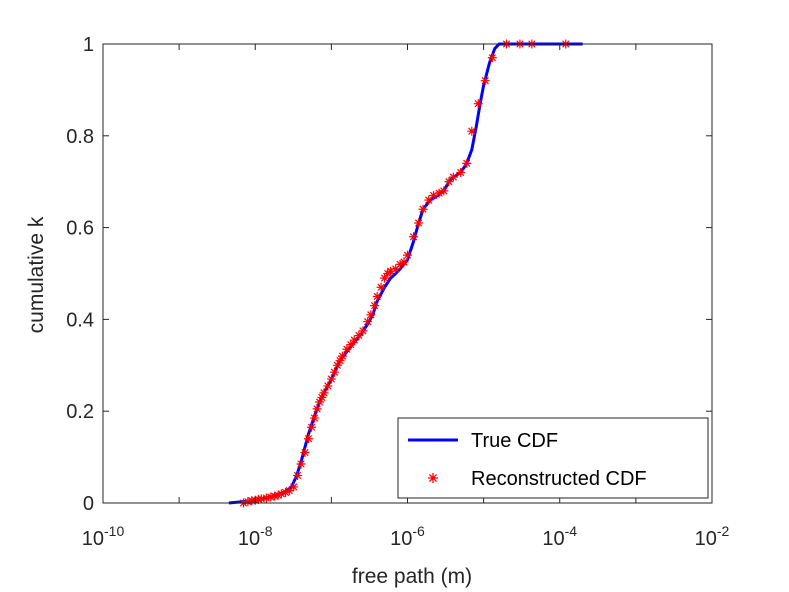  I want to click on y-tick-label: 0.4, so click(80, 320).